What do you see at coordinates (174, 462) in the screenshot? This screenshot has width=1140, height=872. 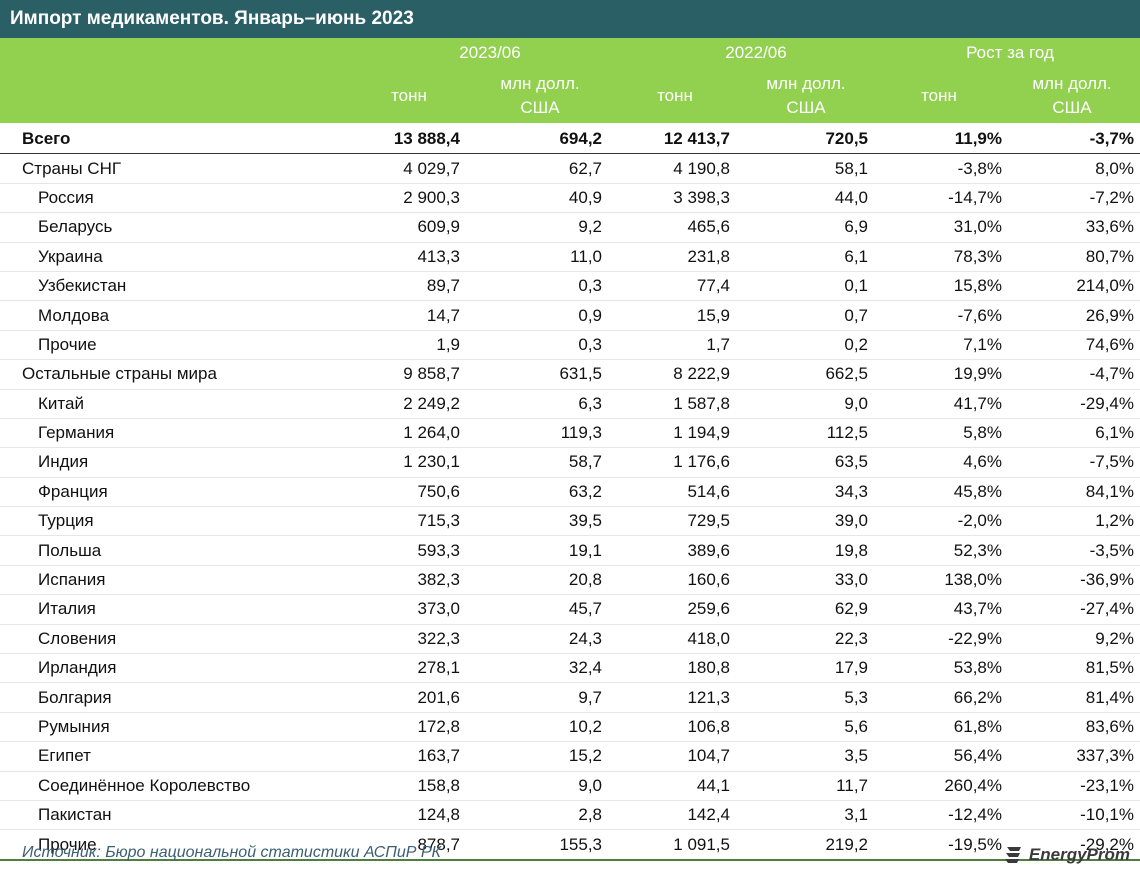 I see `row-name: Индия` at bounding box center [174, 462].